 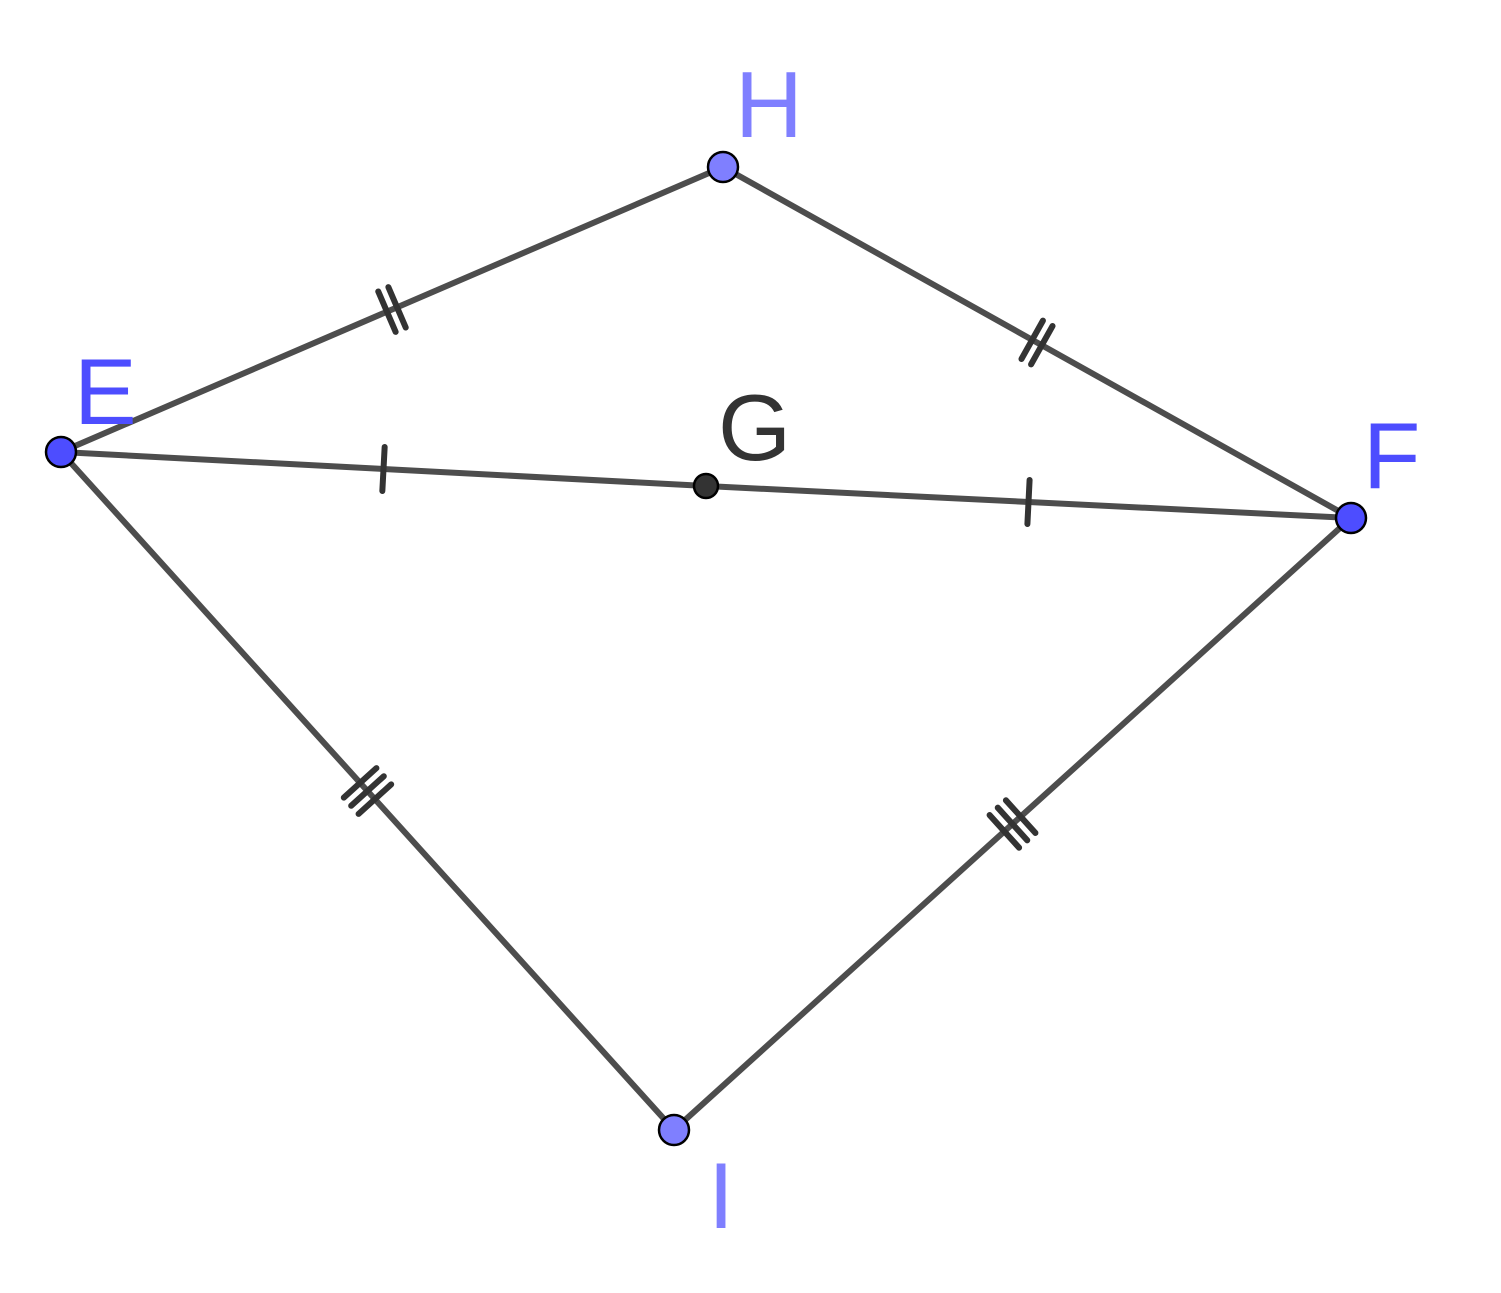 What do you see at coordinates (769, 104) in the screenshot?
I see `point-label-H: H` at bounding box center [769, 104].